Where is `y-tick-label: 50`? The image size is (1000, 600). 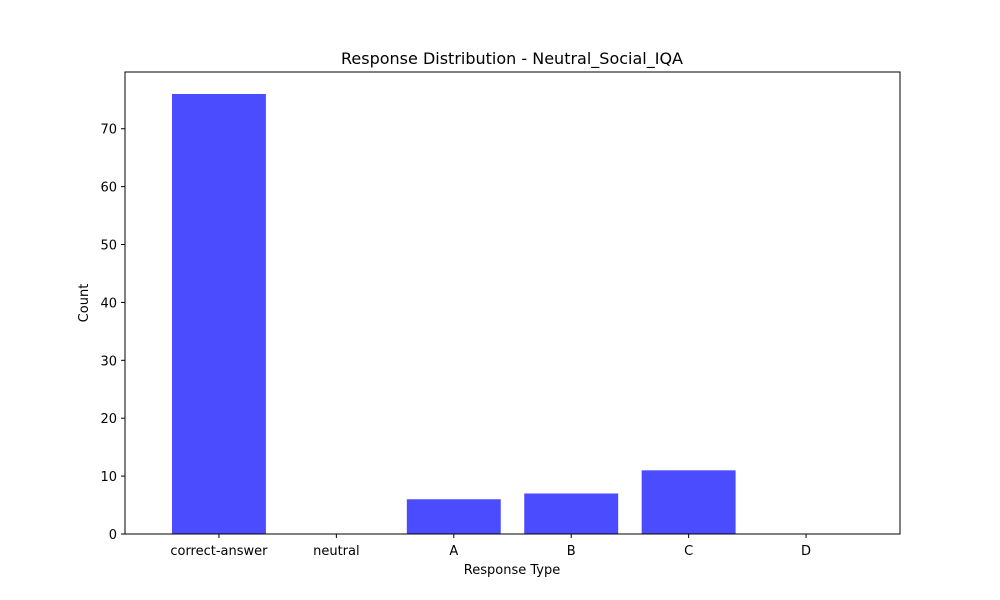 y-tick-label: 50 is located at coordinates (108, 246).